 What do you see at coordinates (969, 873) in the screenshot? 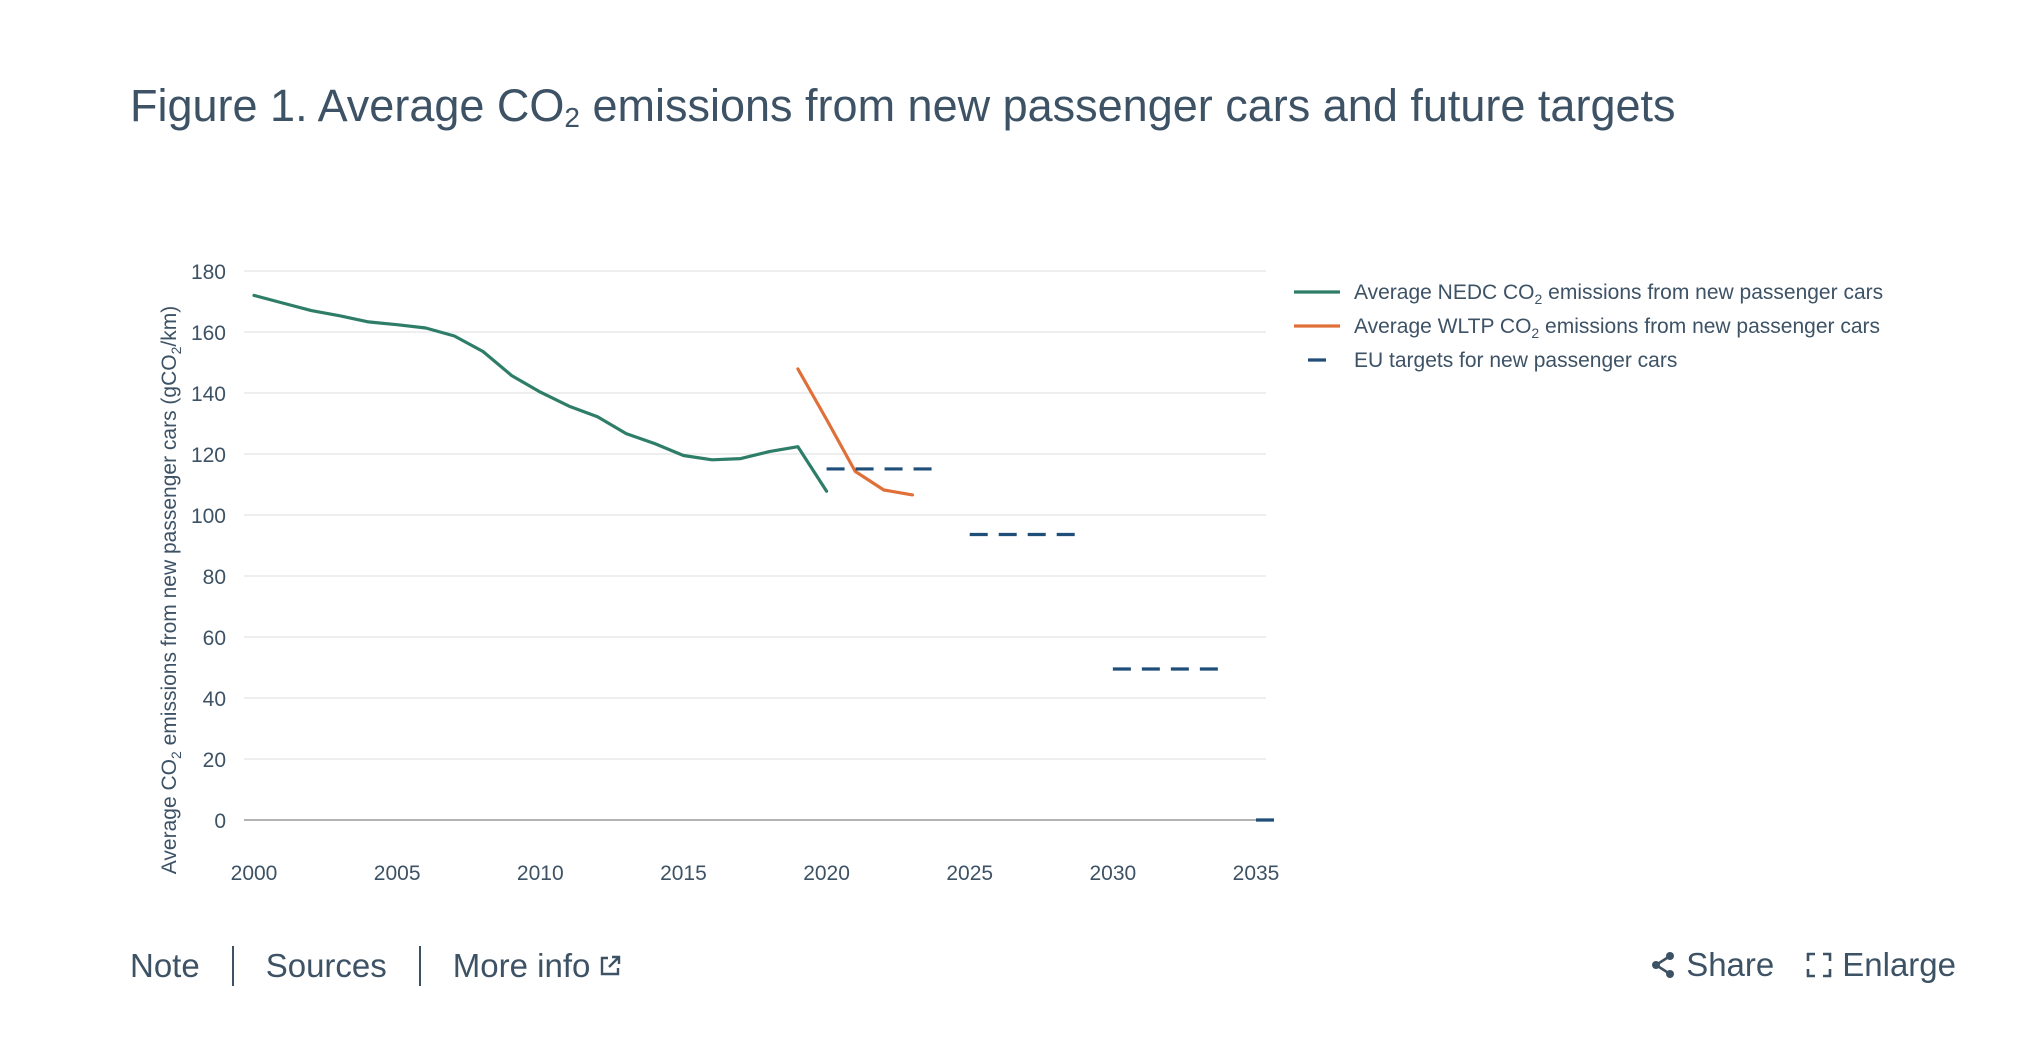
I see `x-tick-label: 2025` at bounding box center [969, 873].